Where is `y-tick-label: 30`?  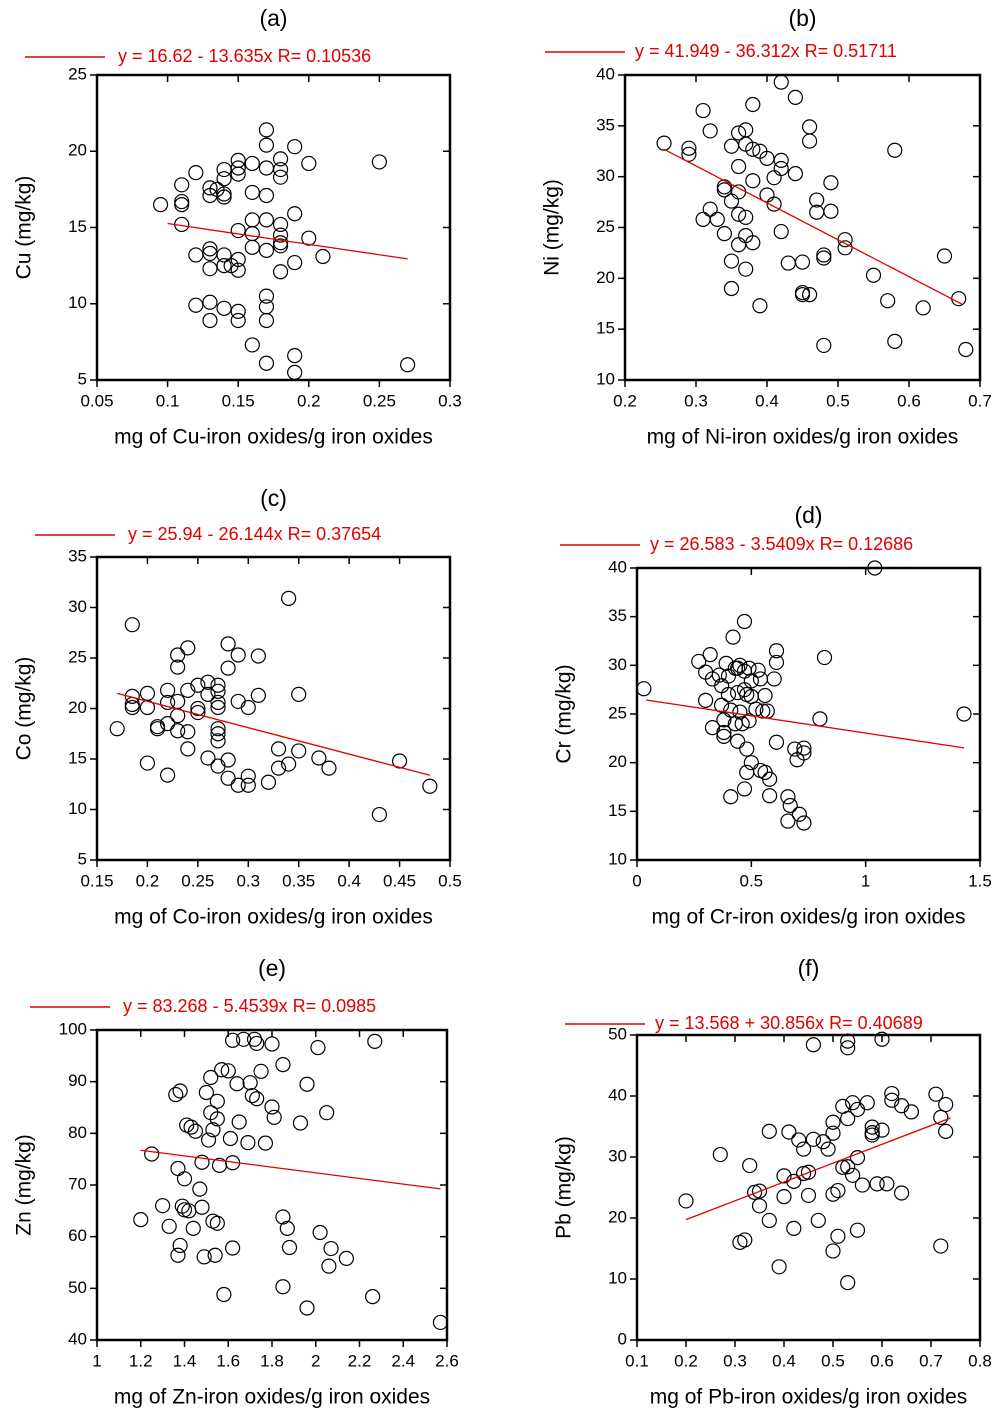 y-tick-label: 30 is located at coordinates (617, 1155).